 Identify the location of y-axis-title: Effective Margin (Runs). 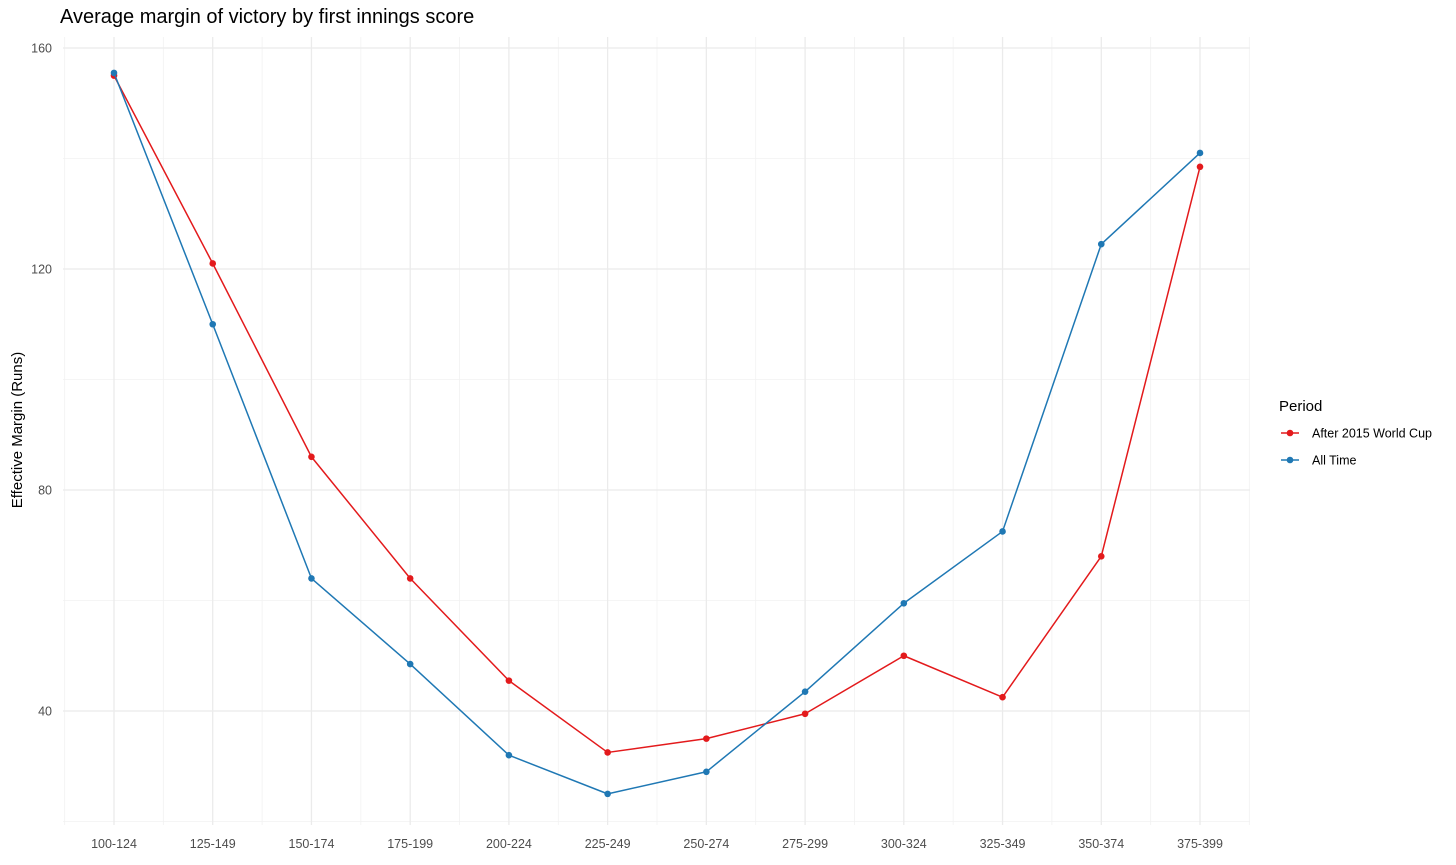
(17, 430).